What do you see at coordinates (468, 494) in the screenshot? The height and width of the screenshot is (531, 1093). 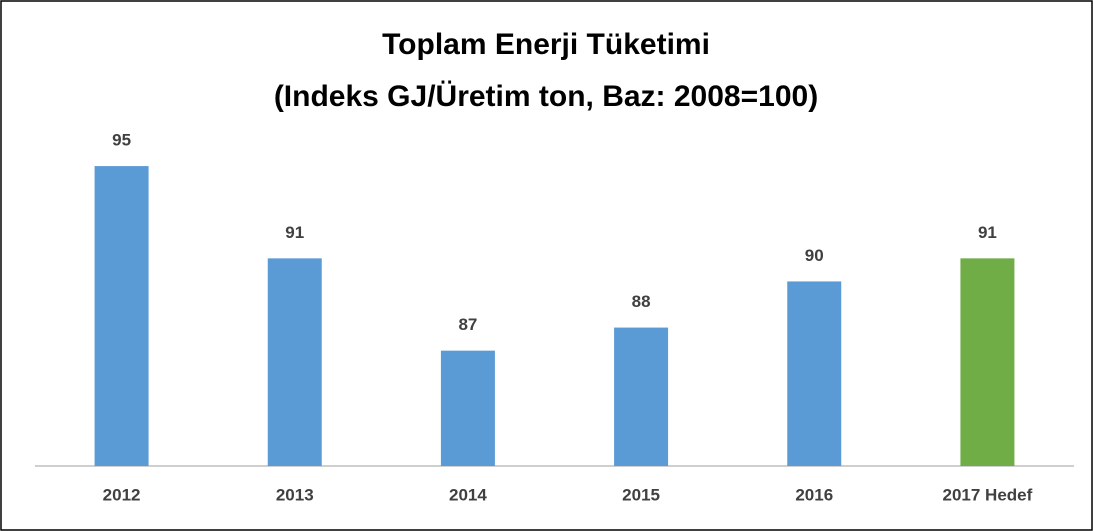 I see `x-tick-label: 2014` at bounding box center [468, 494].